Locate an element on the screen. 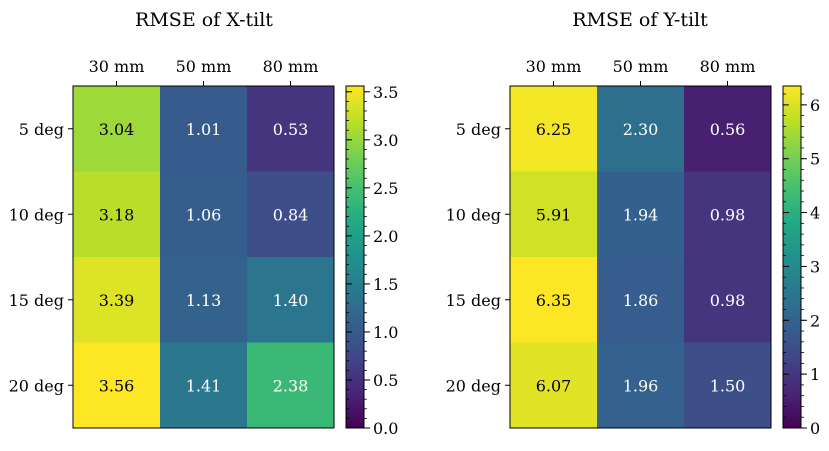  cell-value-label: 0.84 is located at coordinates (291, 214).